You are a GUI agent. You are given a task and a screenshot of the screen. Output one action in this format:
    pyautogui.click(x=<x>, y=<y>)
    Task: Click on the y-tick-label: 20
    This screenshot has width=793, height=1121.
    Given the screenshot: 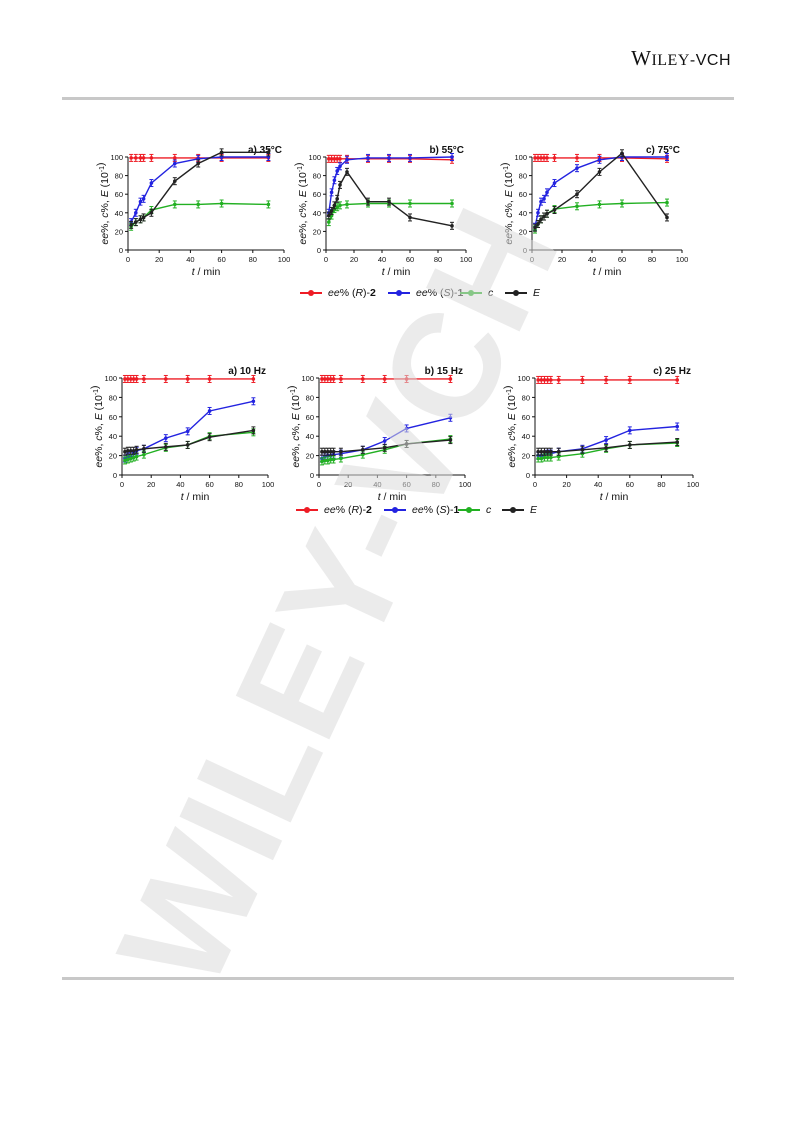 What is the action you would take?
    pyautogui.click(x=317, y=231)
    